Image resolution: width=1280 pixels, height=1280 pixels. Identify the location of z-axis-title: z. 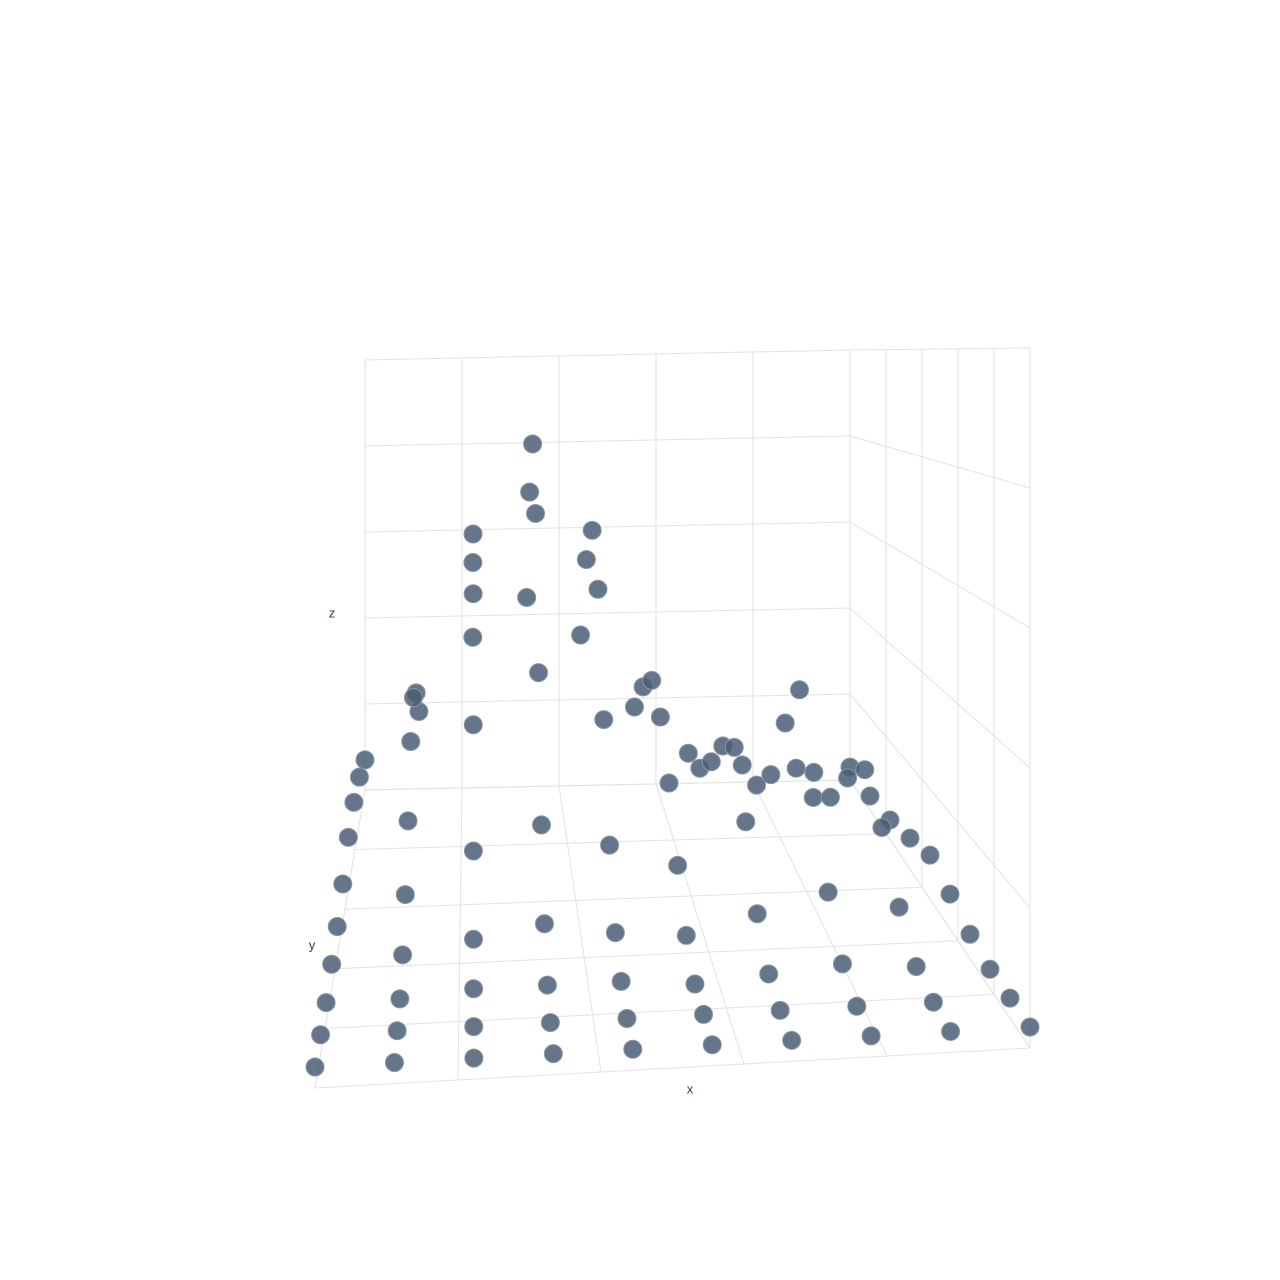
(332, 612).